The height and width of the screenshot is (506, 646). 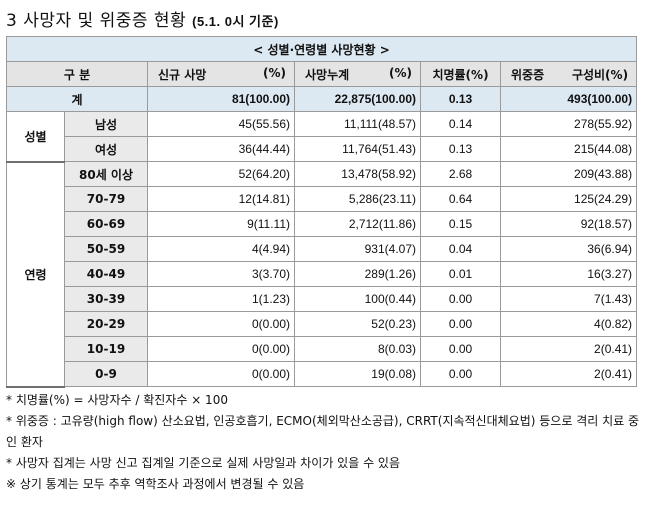 What do you see at coordinates (568, 274) in the screenshot?
I see `row-severe: 16(3.27)` at bounding box center [568, 274].